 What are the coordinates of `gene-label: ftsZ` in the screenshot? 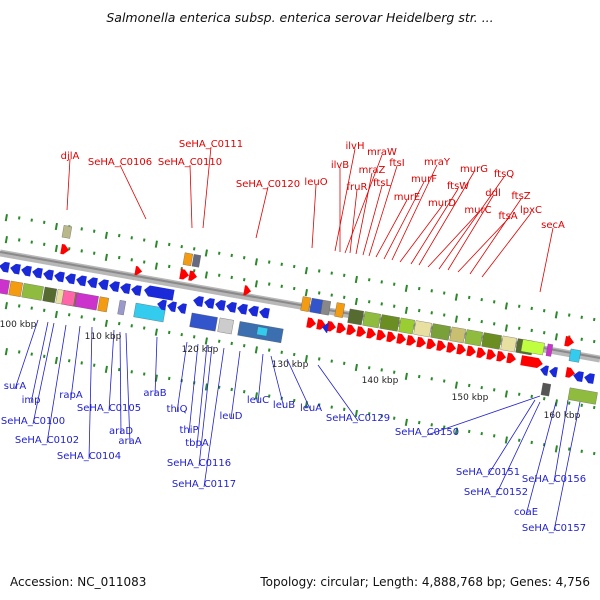 It's located at (520, 196).